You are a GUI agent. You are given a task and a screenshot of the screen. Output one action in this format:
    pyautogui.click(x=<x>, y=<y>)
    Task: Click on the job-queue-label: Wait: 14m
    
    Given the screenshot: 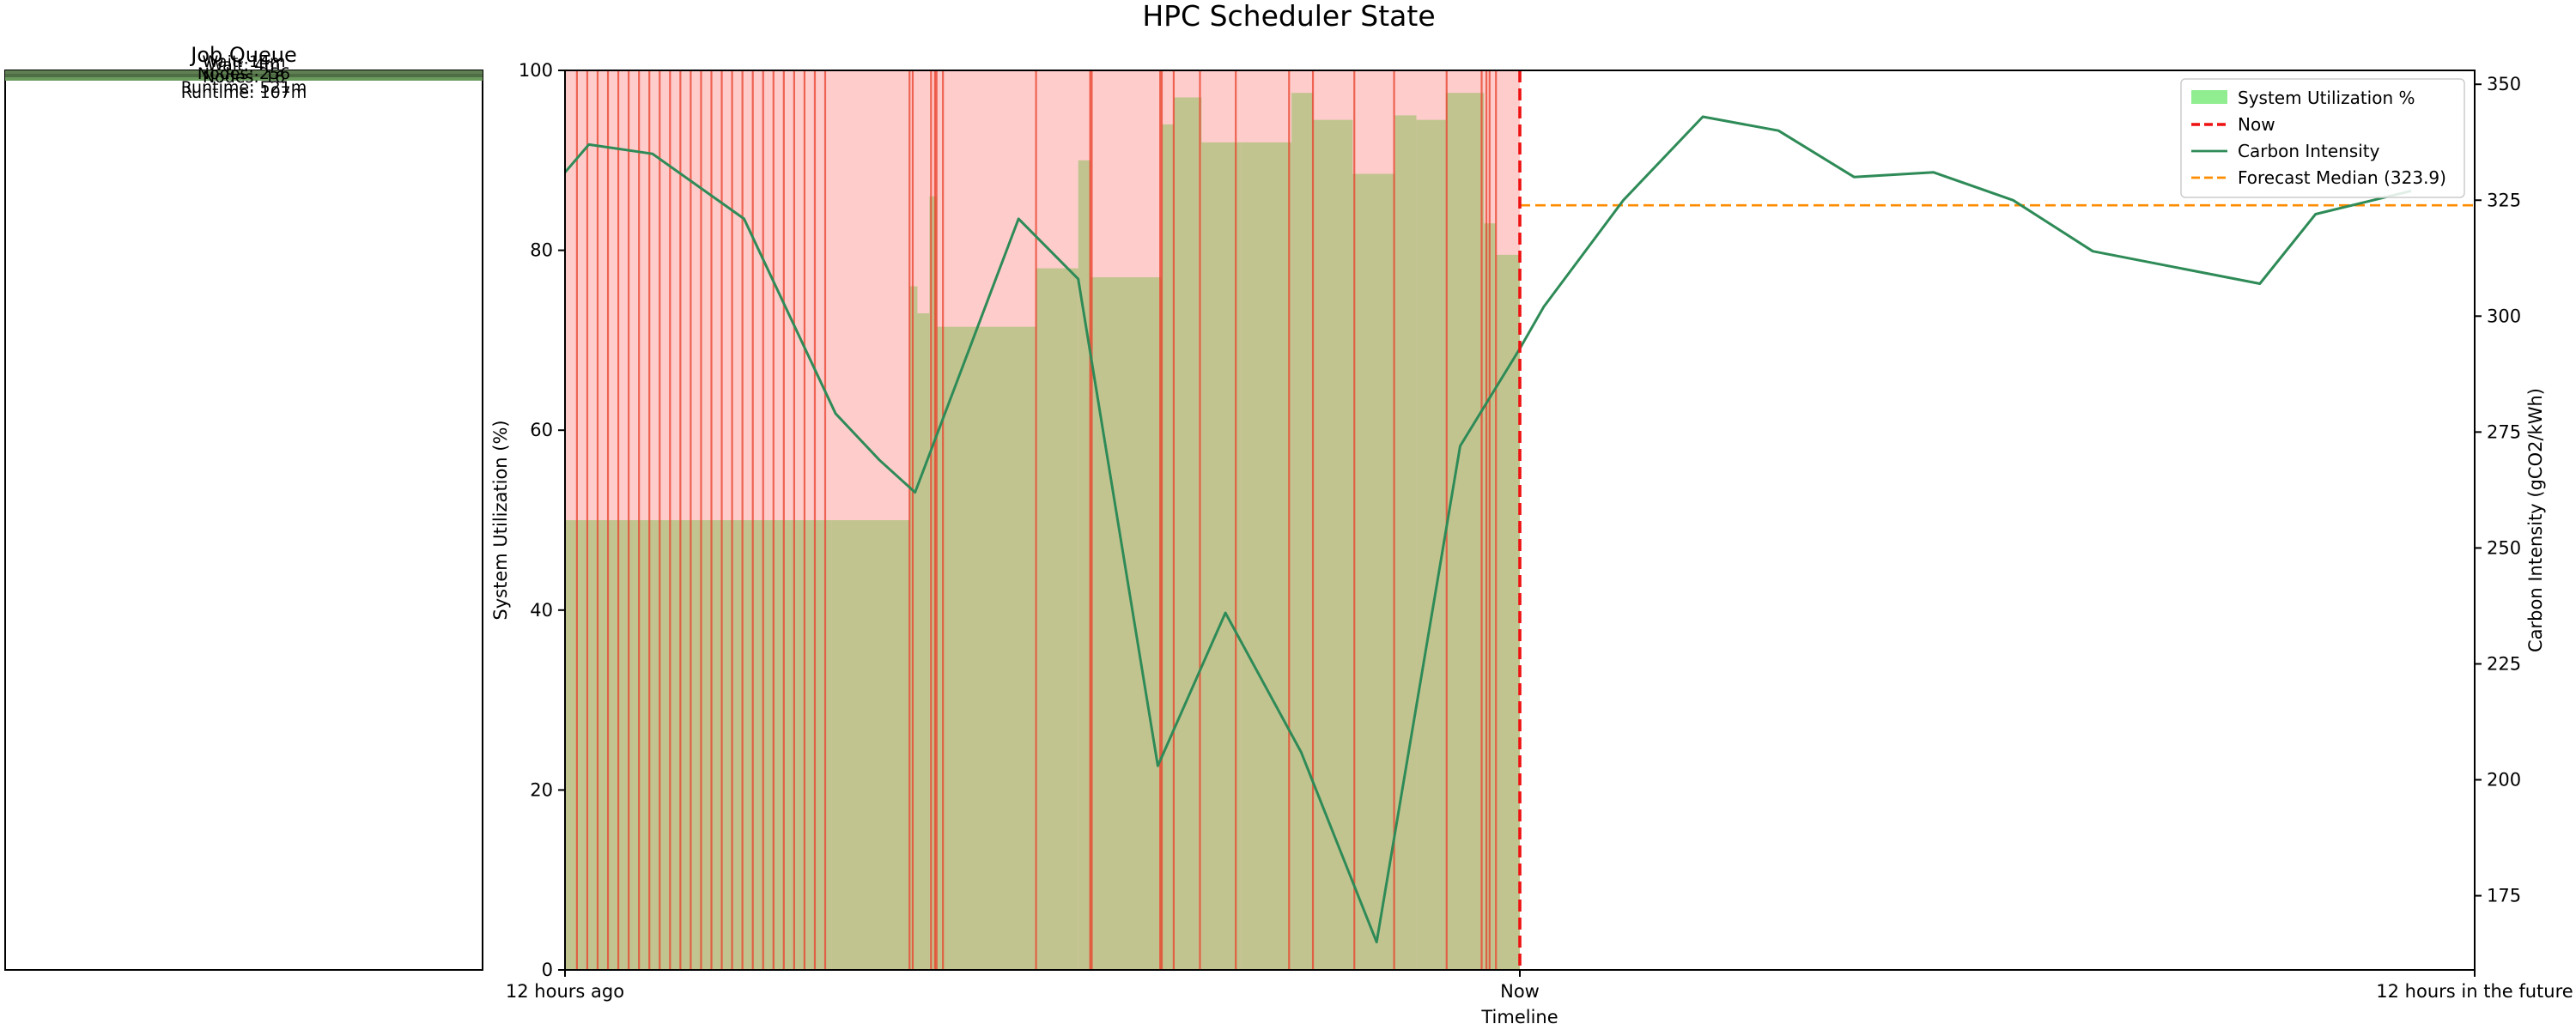 What is the action you would take?
    pyautogui.click(x=243, y=61)
    